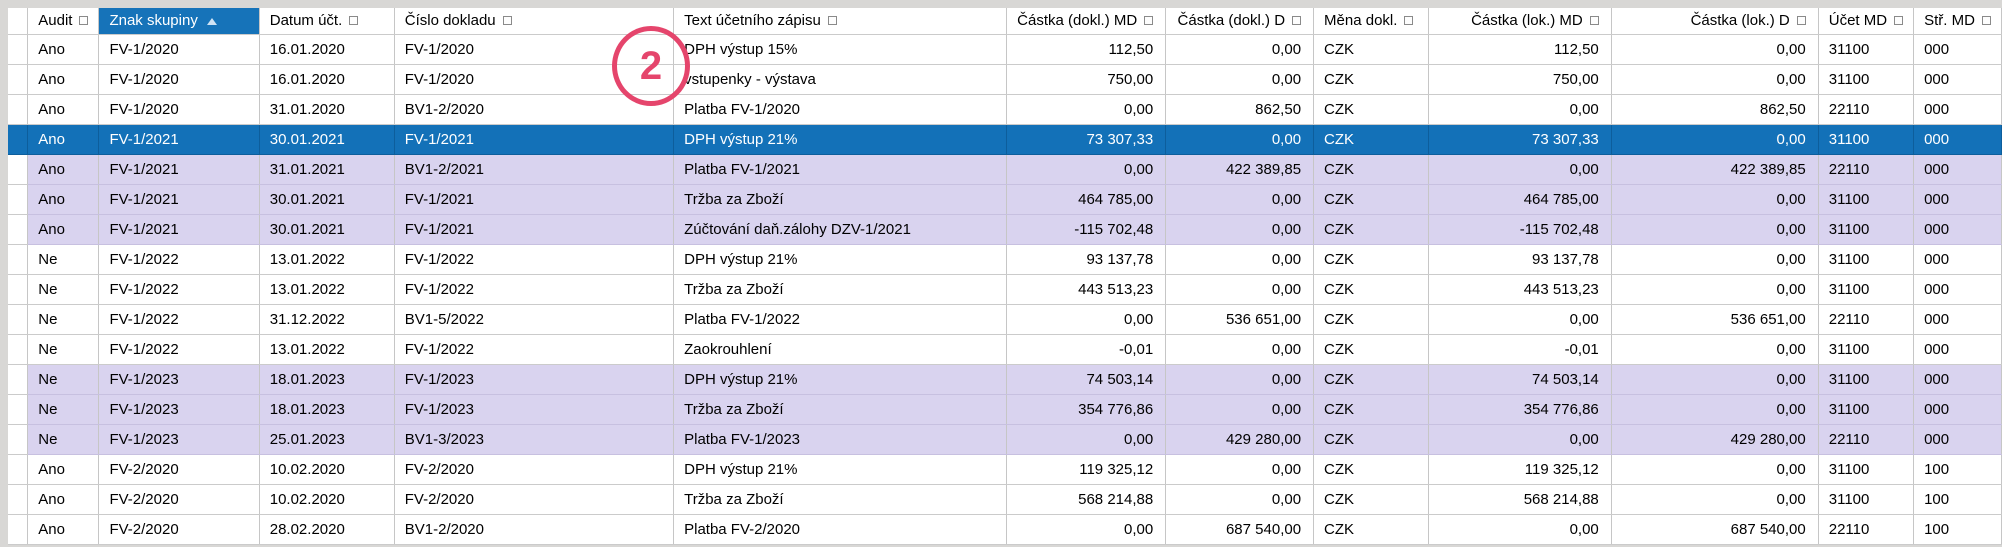  I want to click on cell-castka-dokl-md: 119 325,12, so click(1086, 469).